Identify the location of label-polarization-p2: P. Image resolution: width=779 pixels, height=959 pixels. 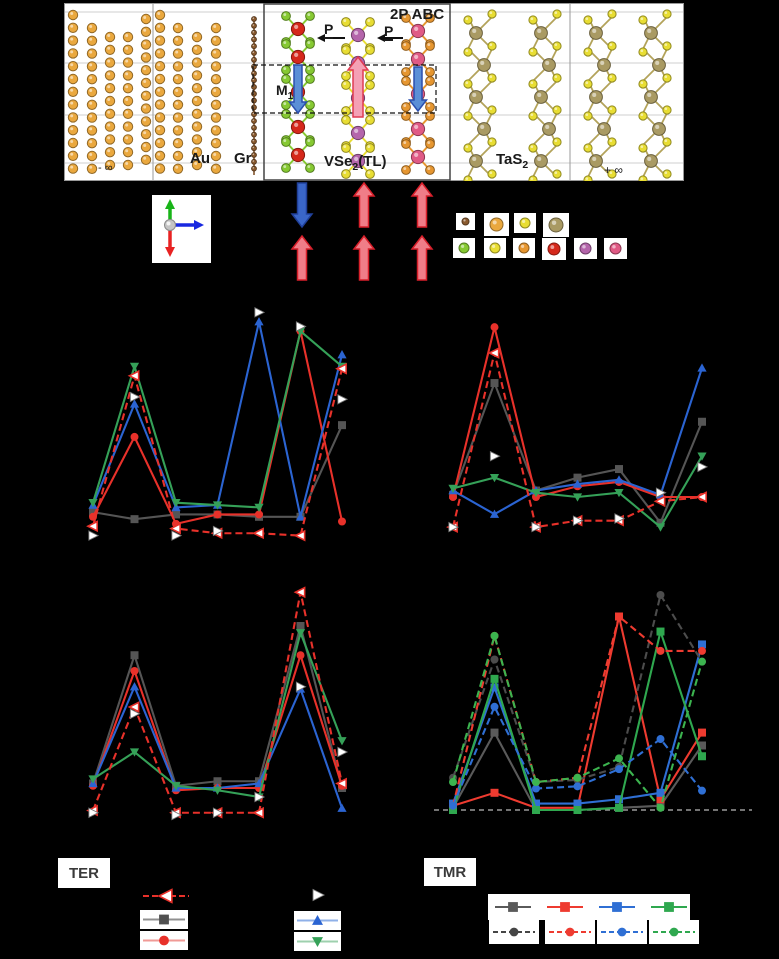
(389, 32).